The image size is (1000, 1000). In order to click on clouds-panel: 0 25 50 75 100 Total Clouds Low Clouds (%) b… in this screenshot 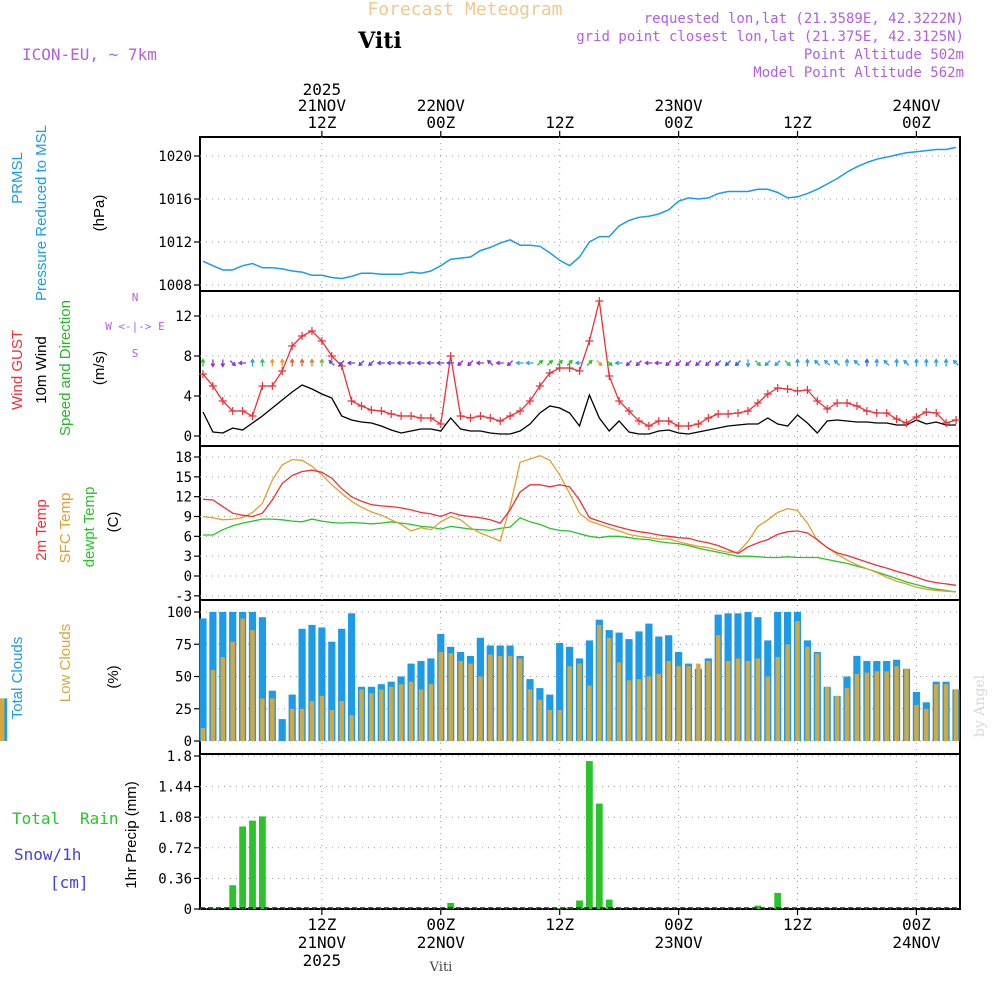, I will do `click(494, 677)`.